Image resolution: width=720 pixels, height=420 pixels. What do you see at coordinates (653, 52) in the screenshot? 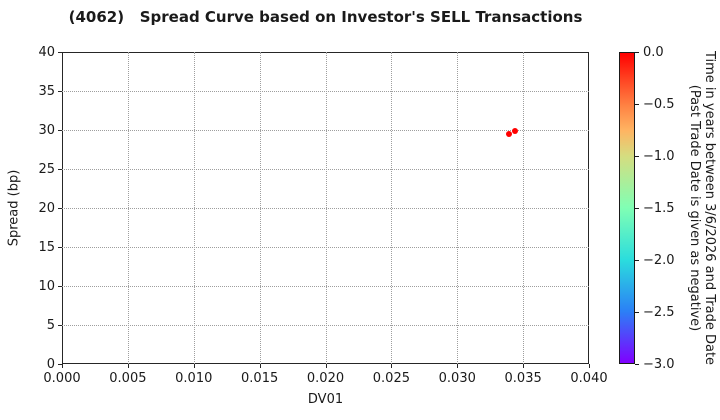
I see `colorbar-tick-label: 0.0` at bounding box center [653, 52].